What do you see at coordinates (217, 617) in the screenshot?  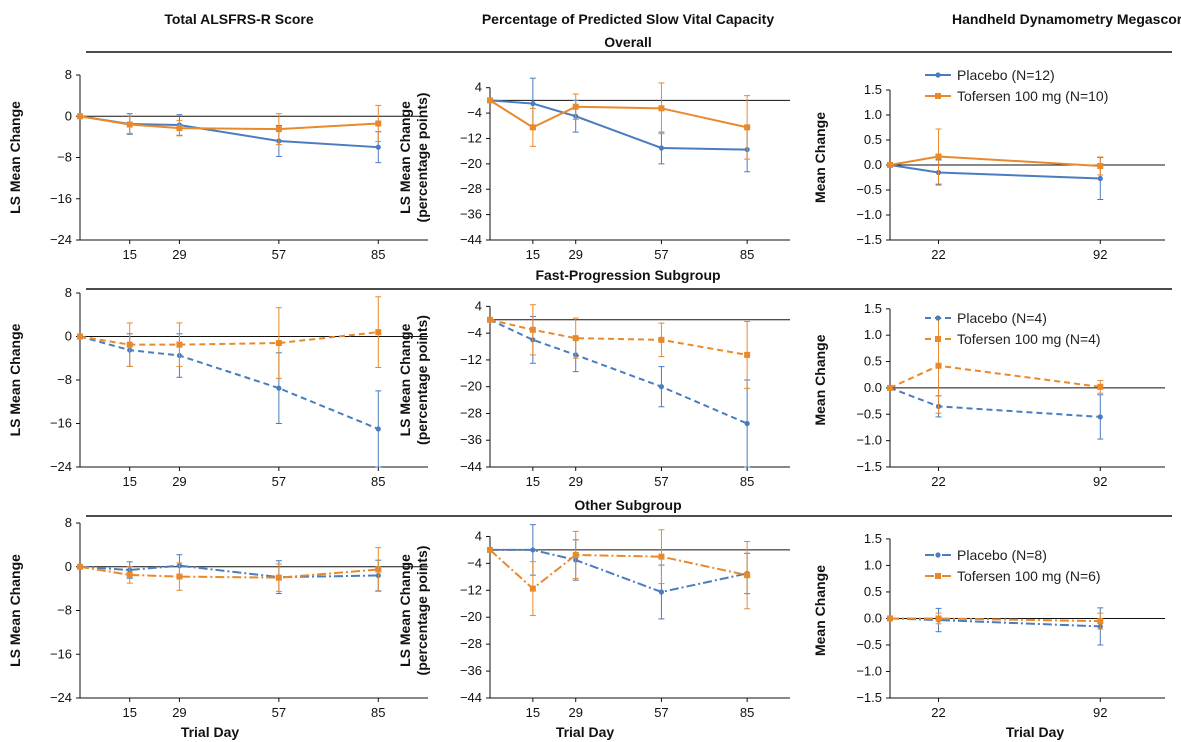 I see `panel-r2-c0: 8 0 −8 −16 −24 15 29 57 85 LS Mean Change` at bounding box center [217, 617].